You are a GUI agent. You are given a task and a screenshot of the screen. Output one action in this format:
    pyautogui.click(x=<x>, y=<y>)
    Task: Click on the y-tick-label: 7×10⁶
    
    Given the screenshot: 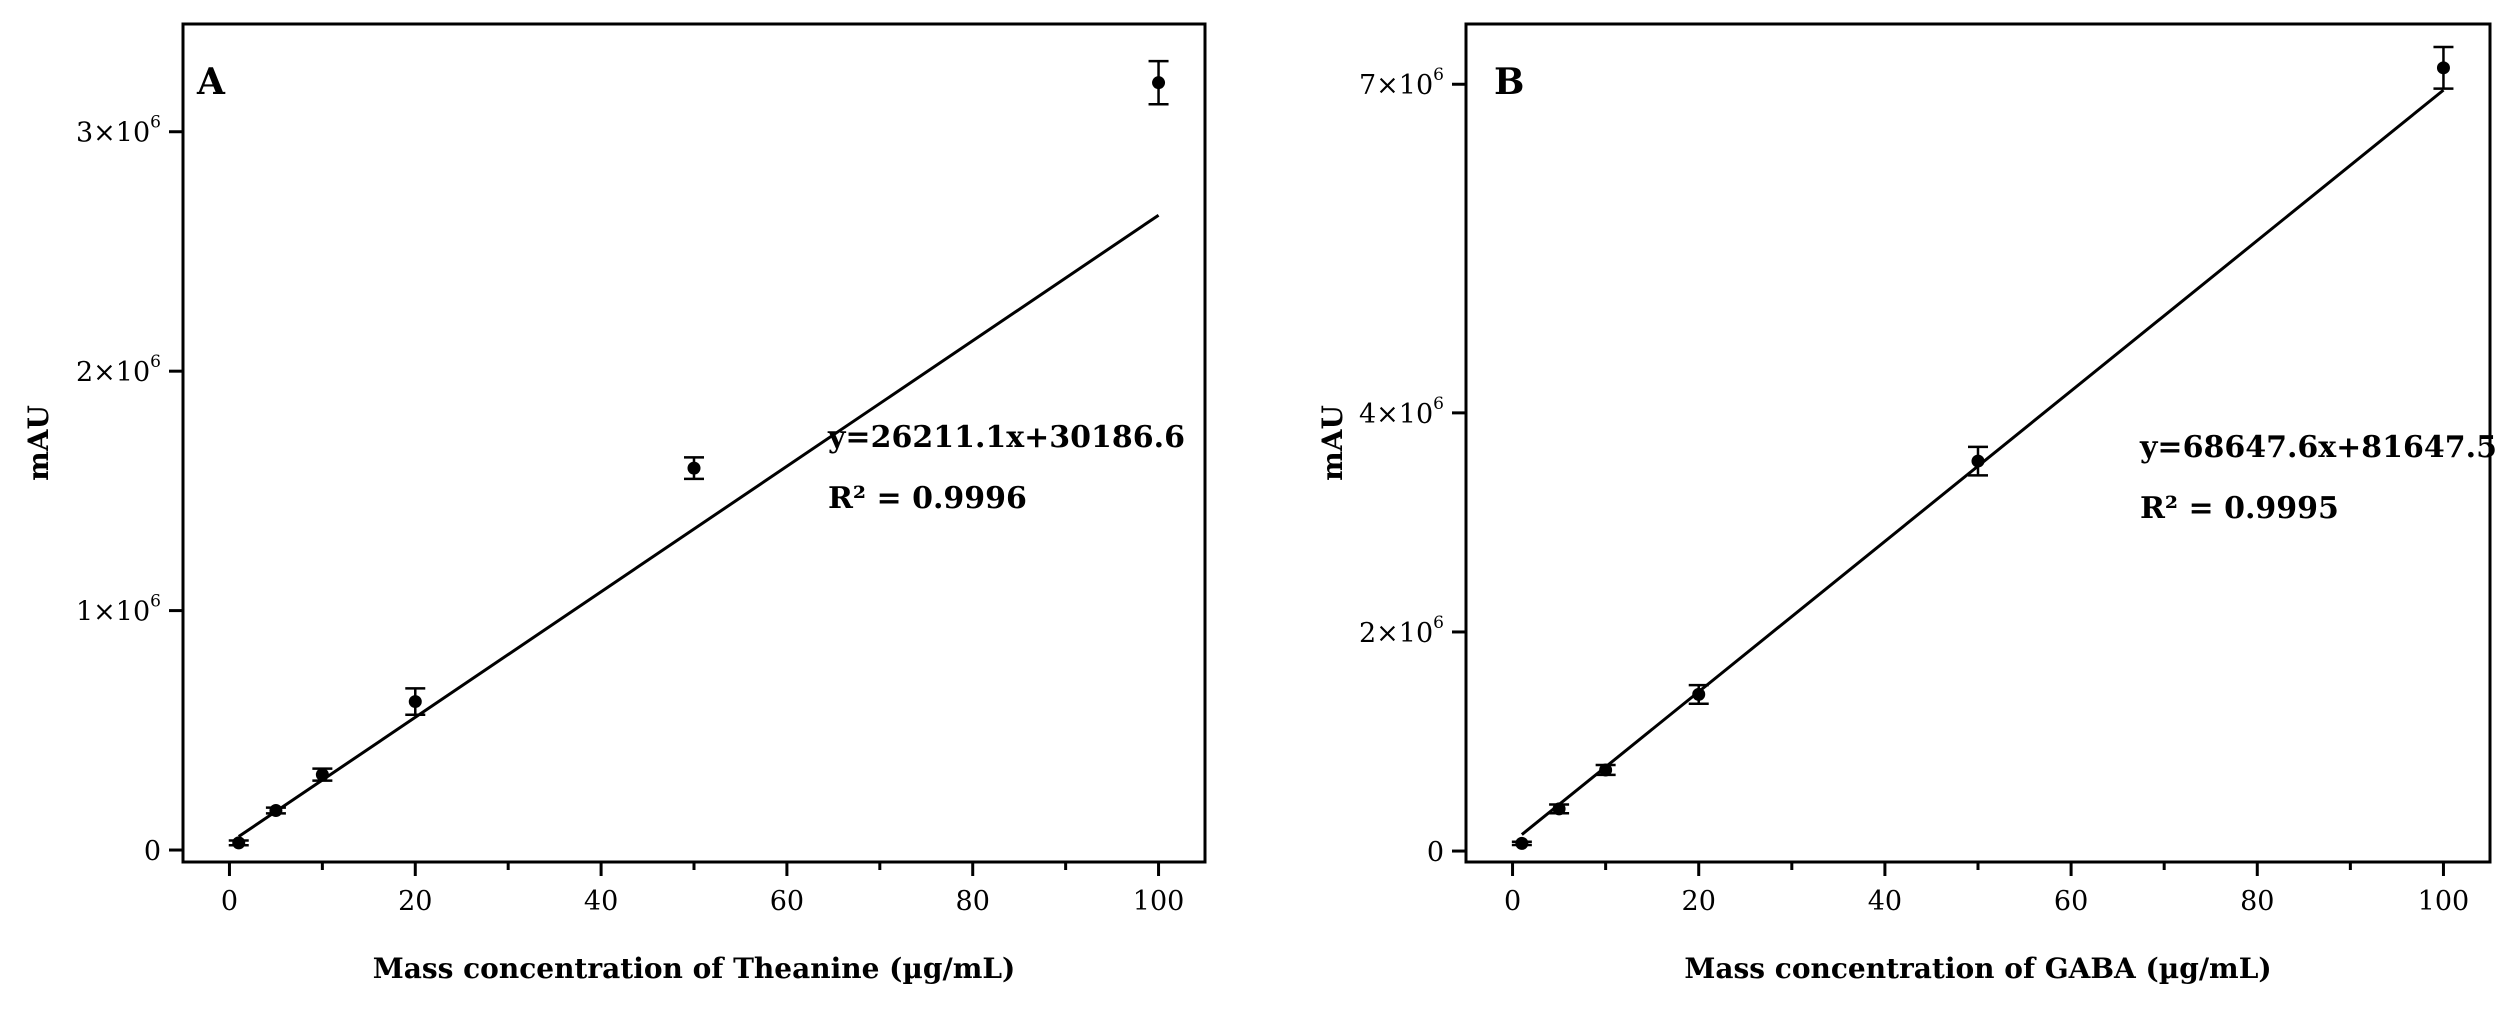 What is the action you would take?
    pyautogui.click(x=1401, y=83)
    